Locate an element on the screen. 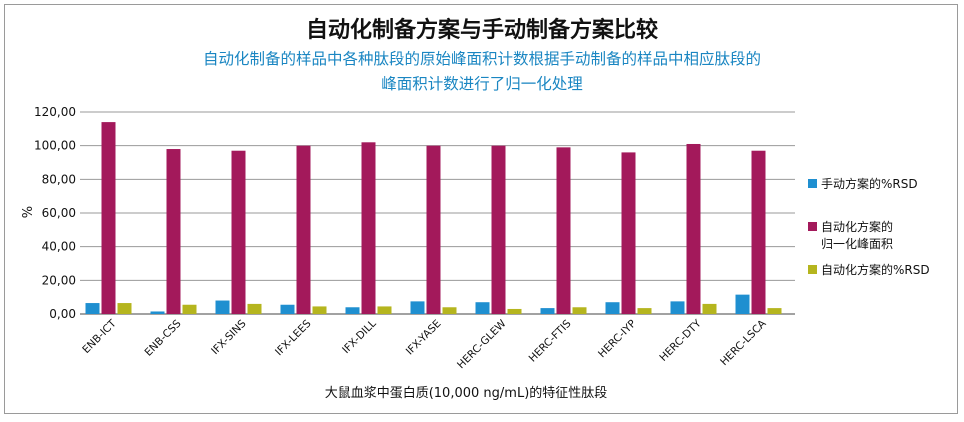  x-tick-label: ENB-ICT is located at coordinates (99, 336).